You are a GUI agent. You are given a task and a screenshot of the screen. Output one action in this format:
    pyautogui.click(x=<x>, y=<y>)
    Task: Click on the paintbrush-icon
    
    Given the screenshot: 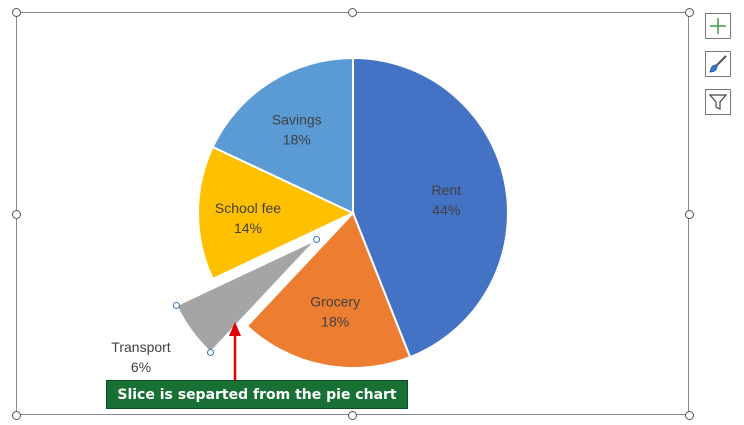 What is the action you would take?
    pyautogui.click(x=718, y=64)
    